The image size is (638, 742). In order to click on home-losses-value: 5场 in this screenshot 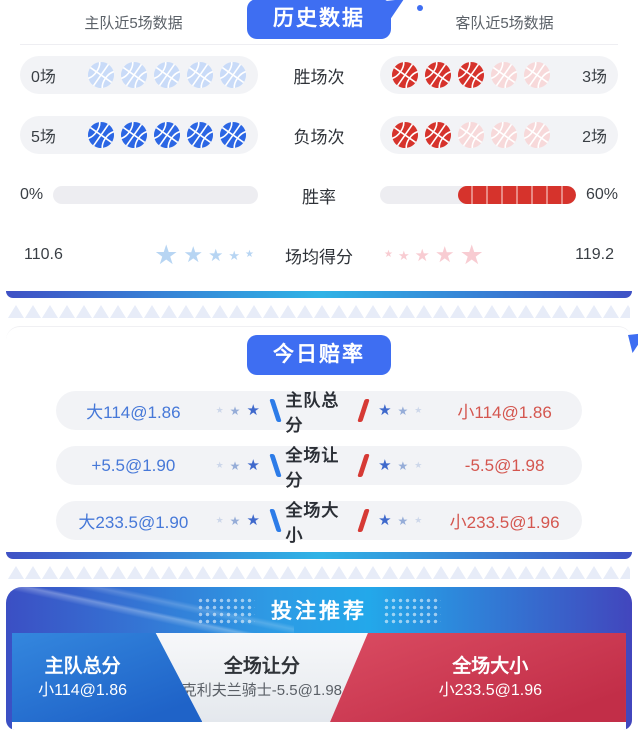, I will do `click(43, 137)`.